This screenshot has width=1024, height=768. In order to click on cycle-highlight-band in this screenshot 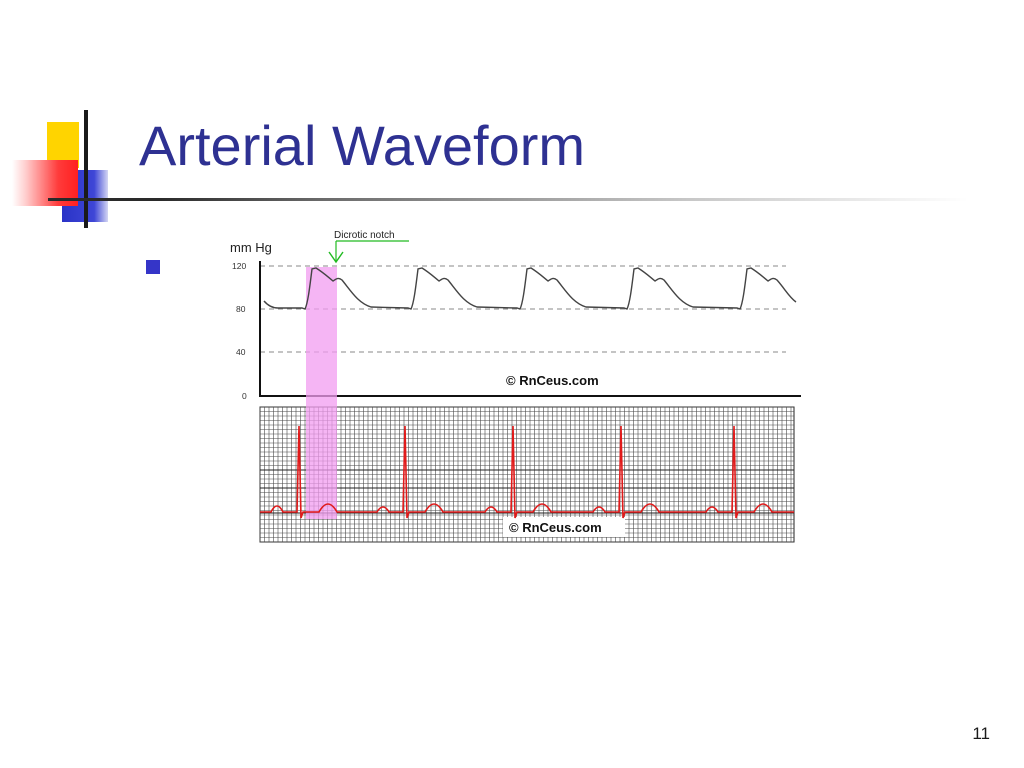, I will do `click(321, 393)`.